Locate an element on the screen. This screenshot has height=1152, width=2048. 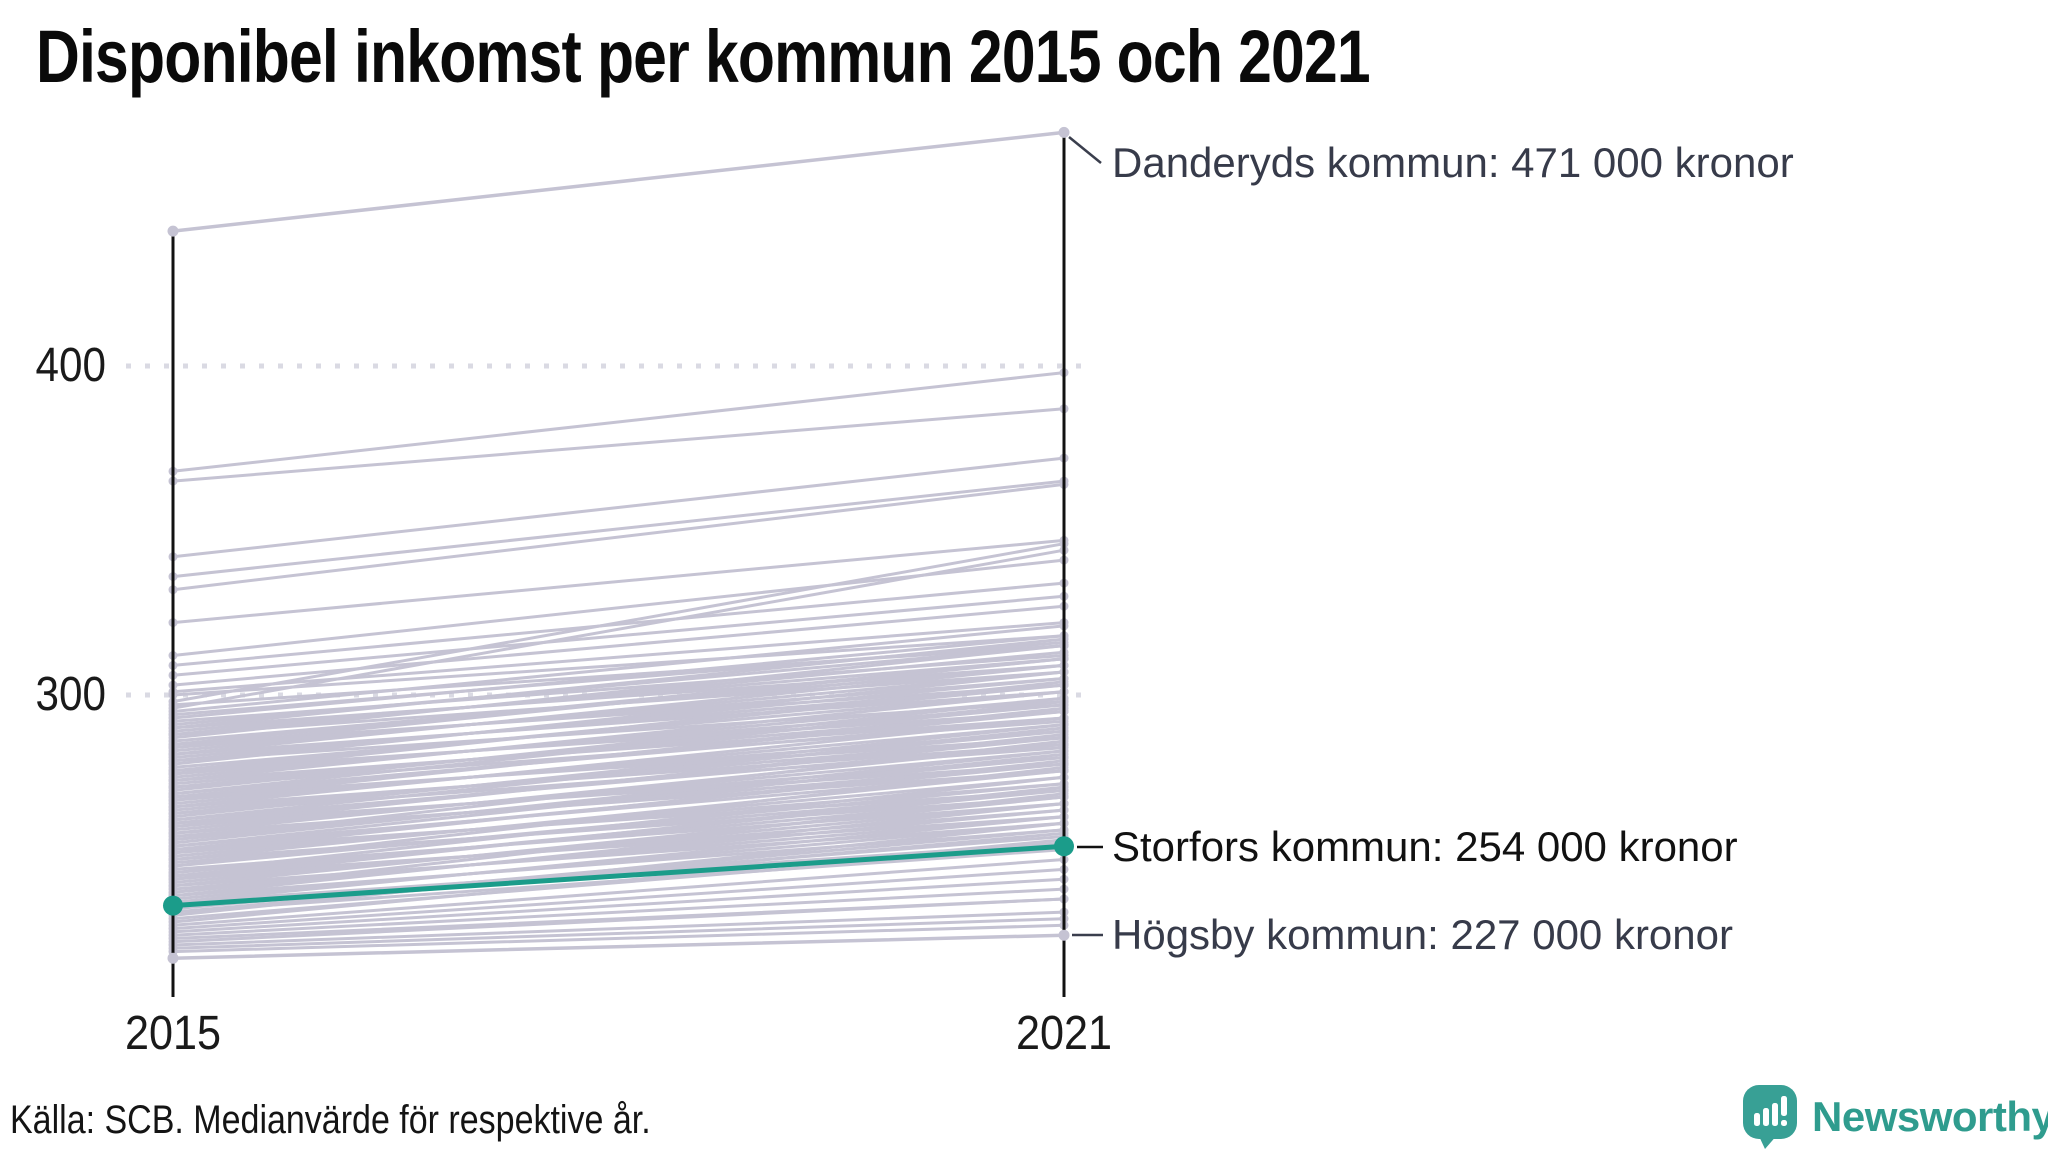
annotation-hogsby: Högsby kommun: 227 000 kronor is located at coordinates (1422, 934).